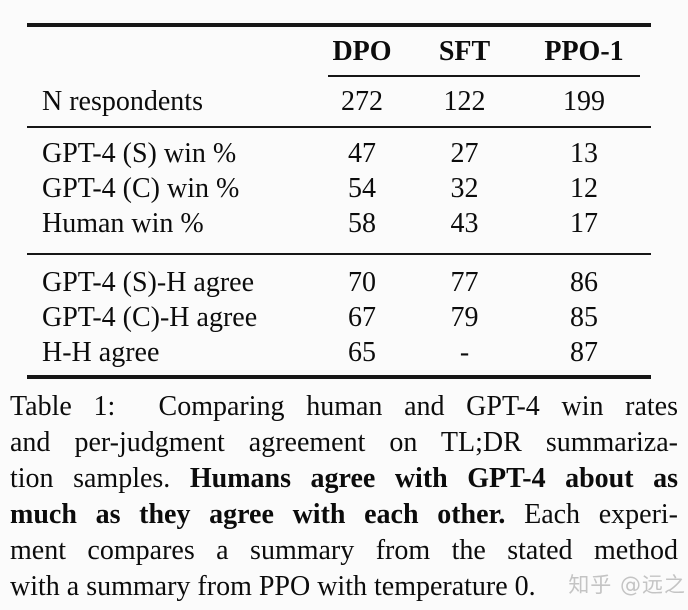 This screenshot has width=688, height=610. I want to click on cell-value: 54, so click(362, 188).